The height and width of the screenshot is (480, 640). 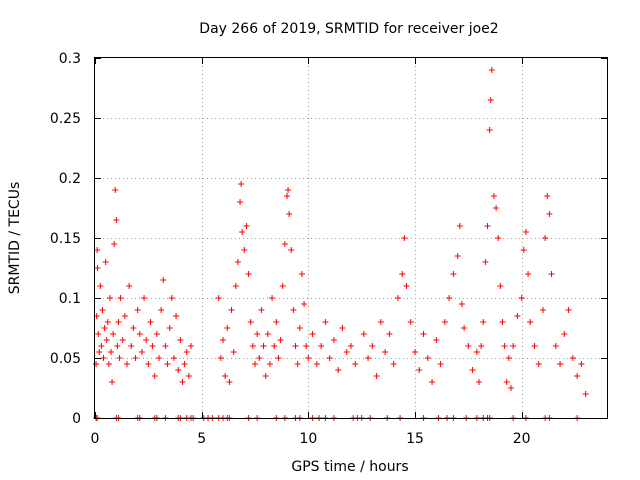 What do you see at coordinates (70, 299) in the screenshot?
I see `y-tick-label: 0.1` at bounding box center [70, 299].